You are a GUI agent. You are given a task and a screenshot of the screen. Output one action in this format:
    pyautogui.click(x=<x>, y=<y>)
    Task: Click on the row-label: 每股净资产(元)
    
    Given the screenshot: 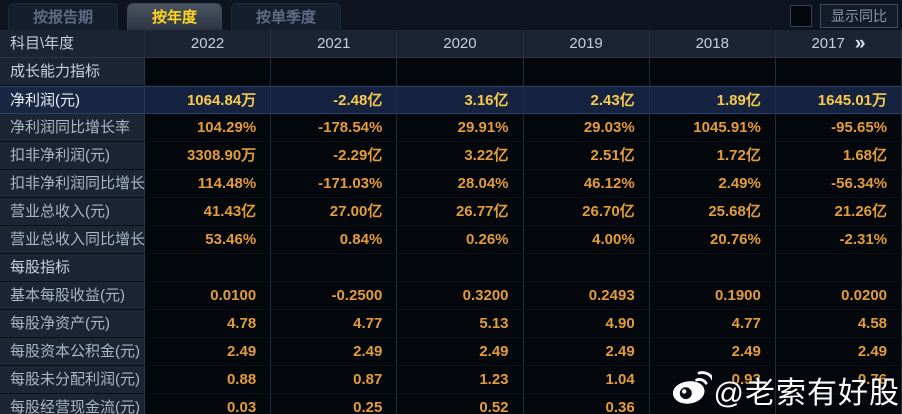 What is the action you would take?
    pyautogui.click(x=72, y=324)
    